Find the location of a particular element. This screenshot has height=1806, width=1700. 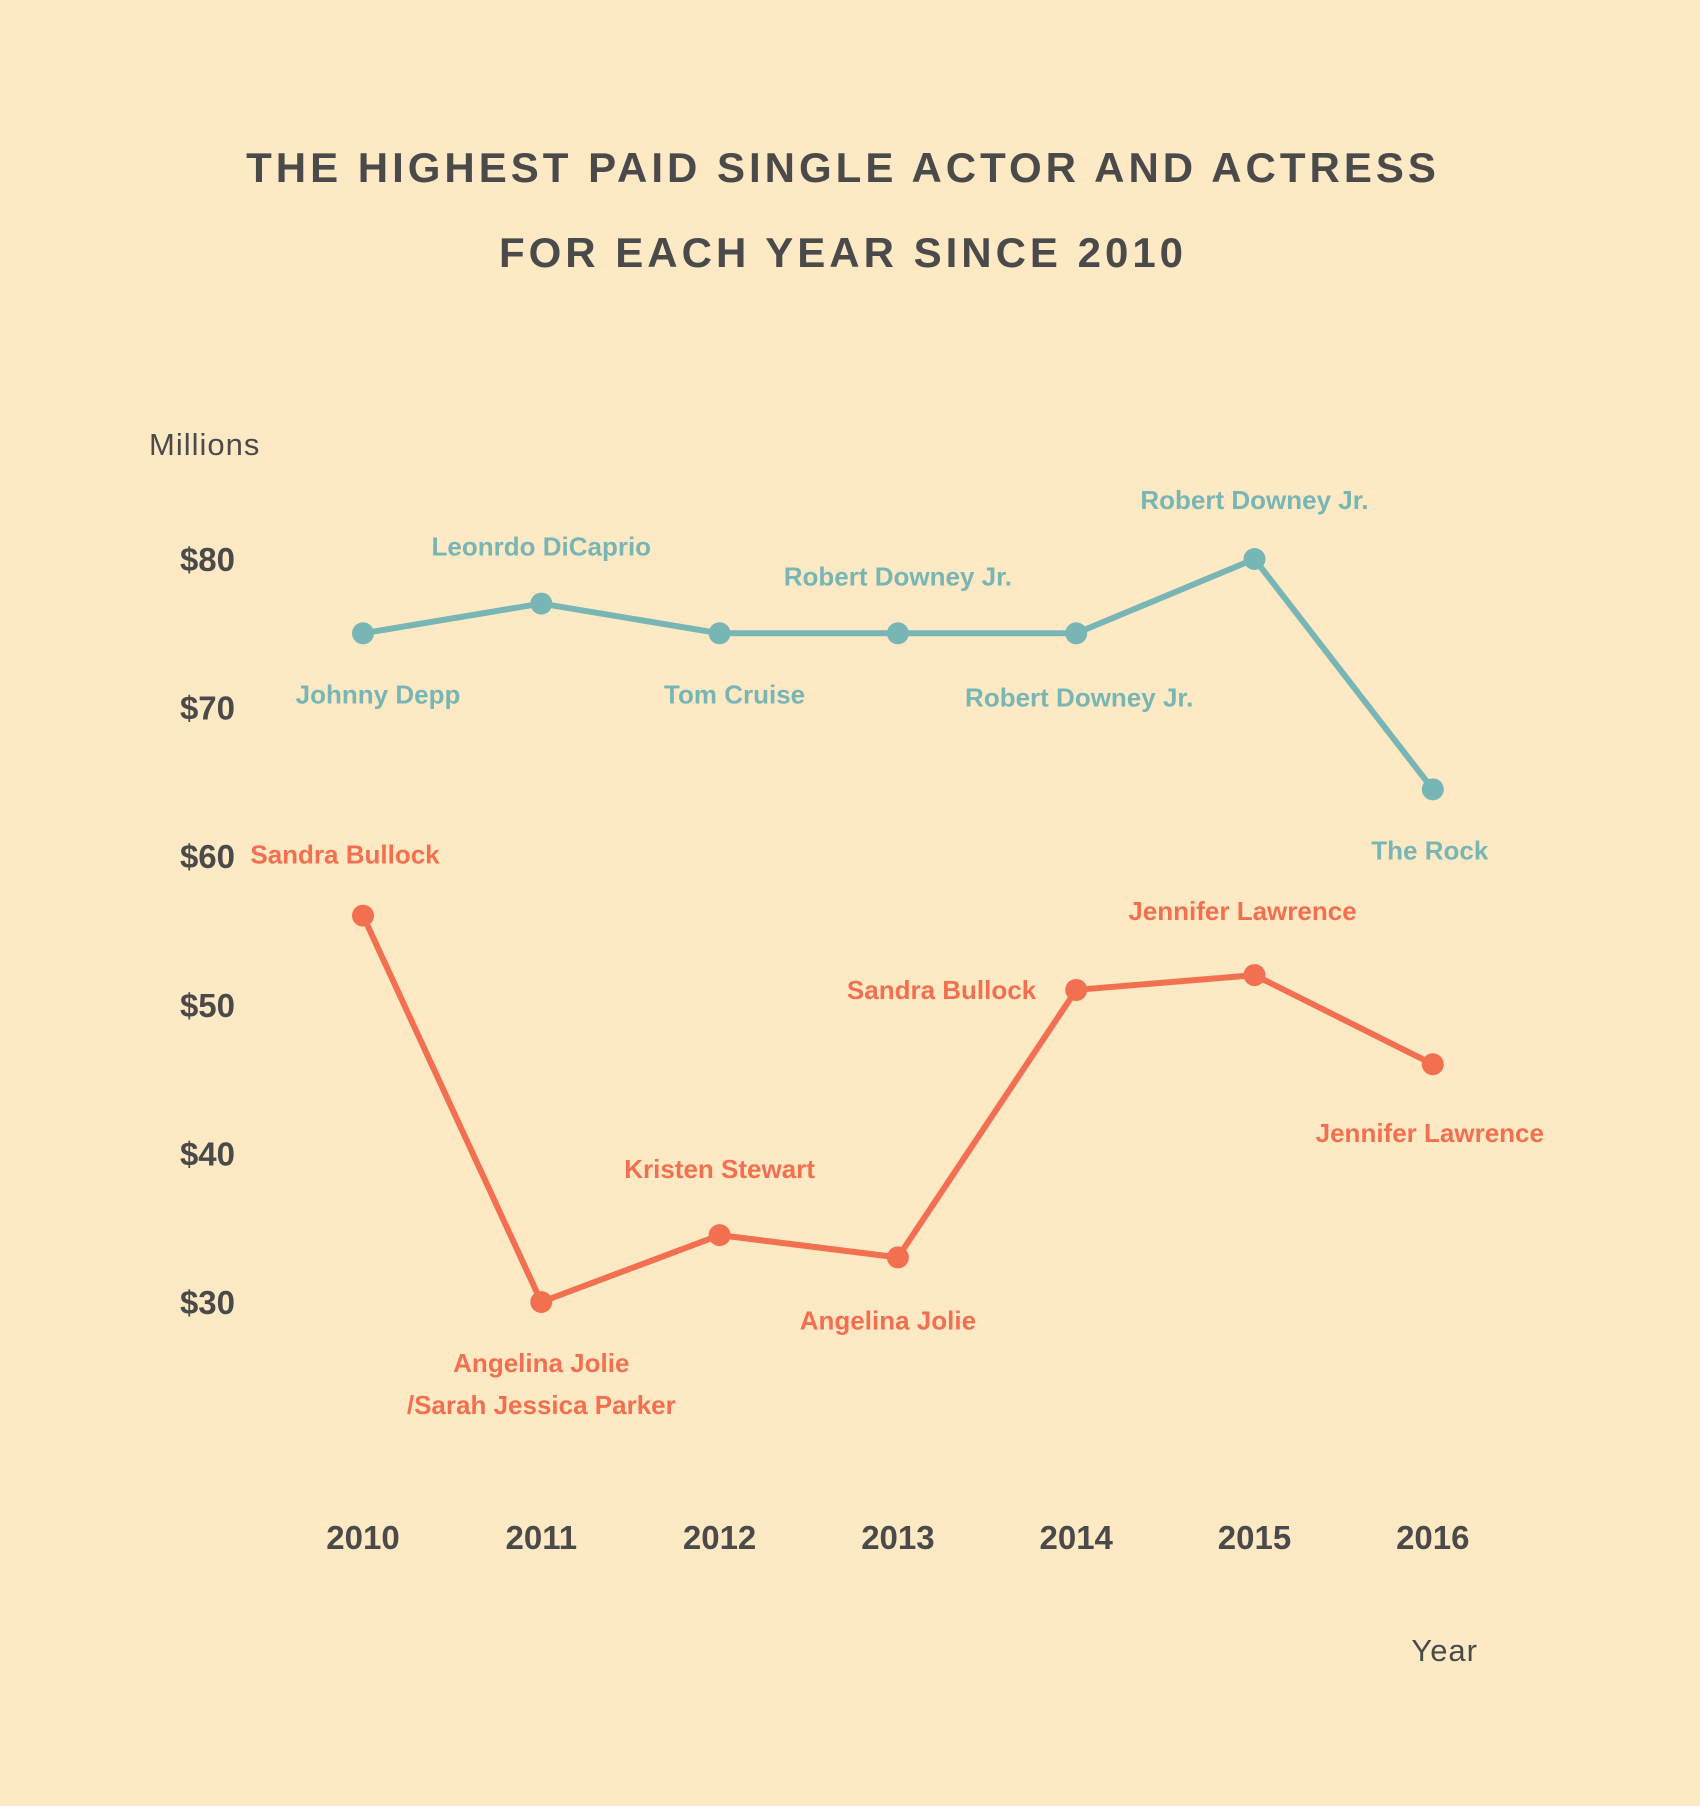

y-tick-label: $60 is located at coordinates (207, 856).